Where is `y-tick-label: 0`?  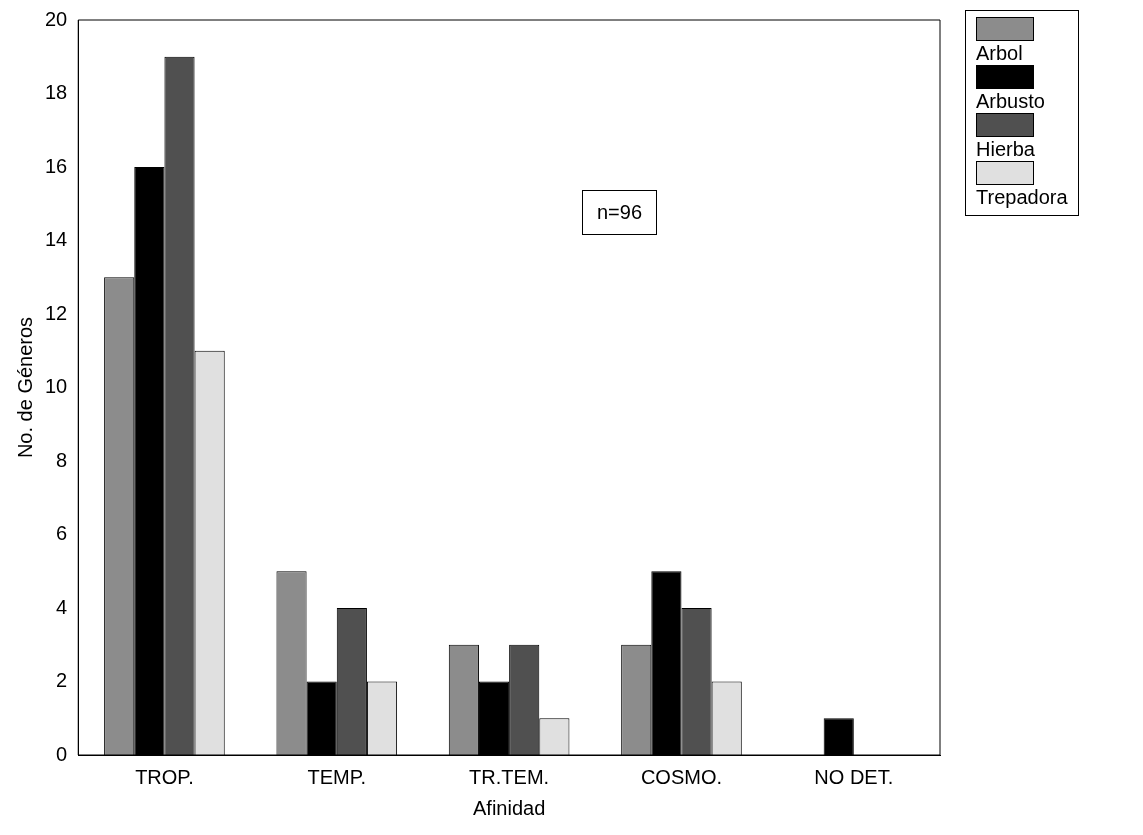 y-tick-label: 0 is located at coordinates (62, 753).